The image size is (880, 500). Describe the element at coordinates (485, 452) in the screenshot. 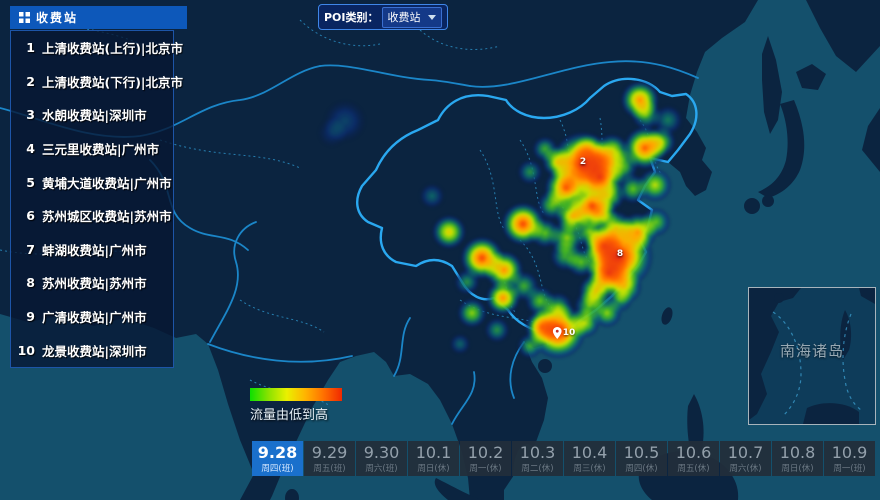

I see `date-label: 10.2` at that location.